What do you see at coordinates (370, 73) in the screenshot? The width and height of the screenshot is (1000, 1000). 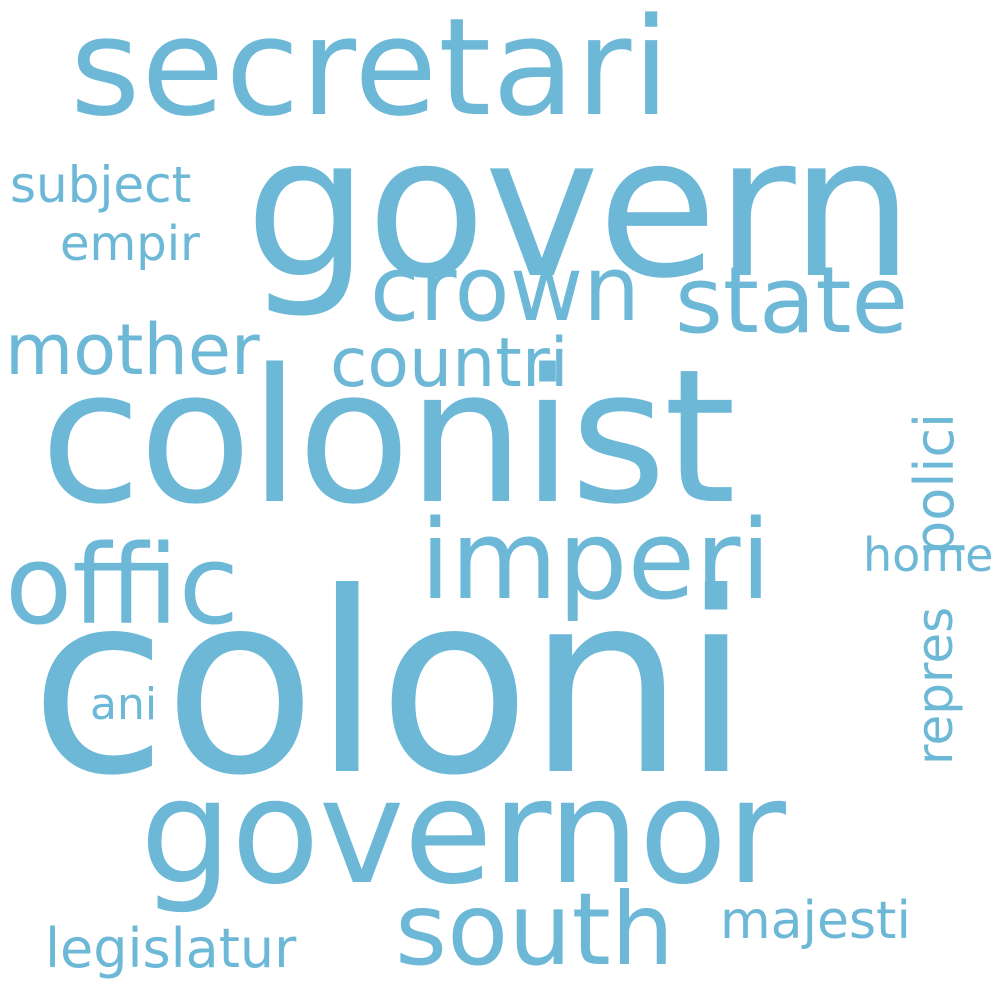 I see `word-secretari: secretari` at bounding box center [370, 73].